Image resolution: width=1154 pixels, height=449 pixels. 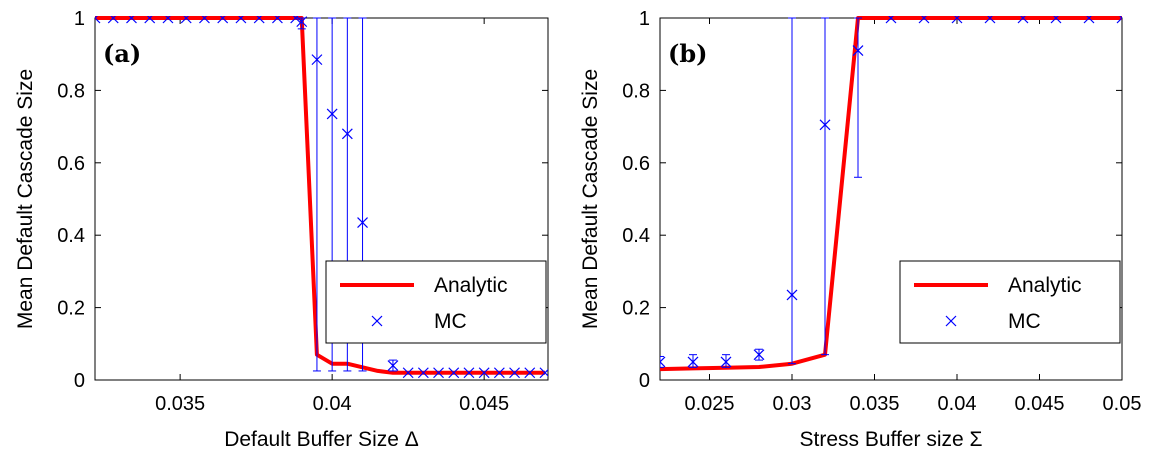 I want to click on x-axis-title: Stress Buffer size Σ, so click(x=891, y=438).